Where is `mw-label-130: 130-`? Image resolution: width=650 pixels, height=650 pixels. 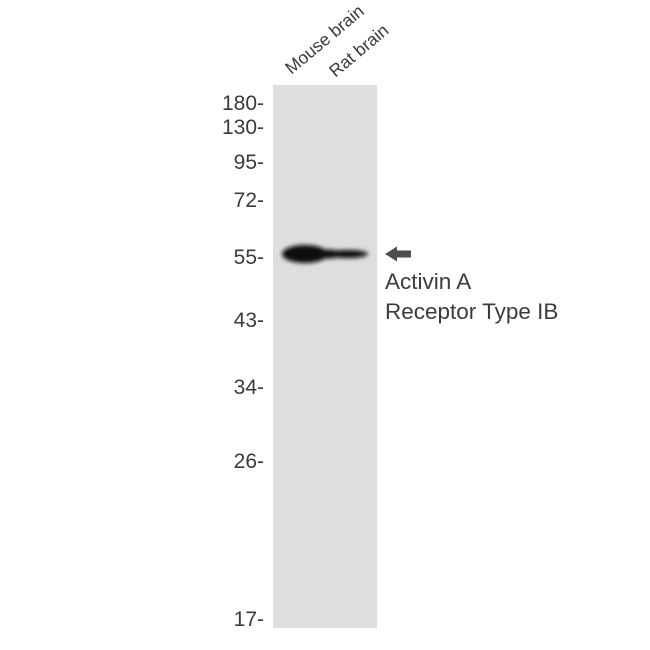
mw-label-130: 130- is located at coordinates (242, 127).